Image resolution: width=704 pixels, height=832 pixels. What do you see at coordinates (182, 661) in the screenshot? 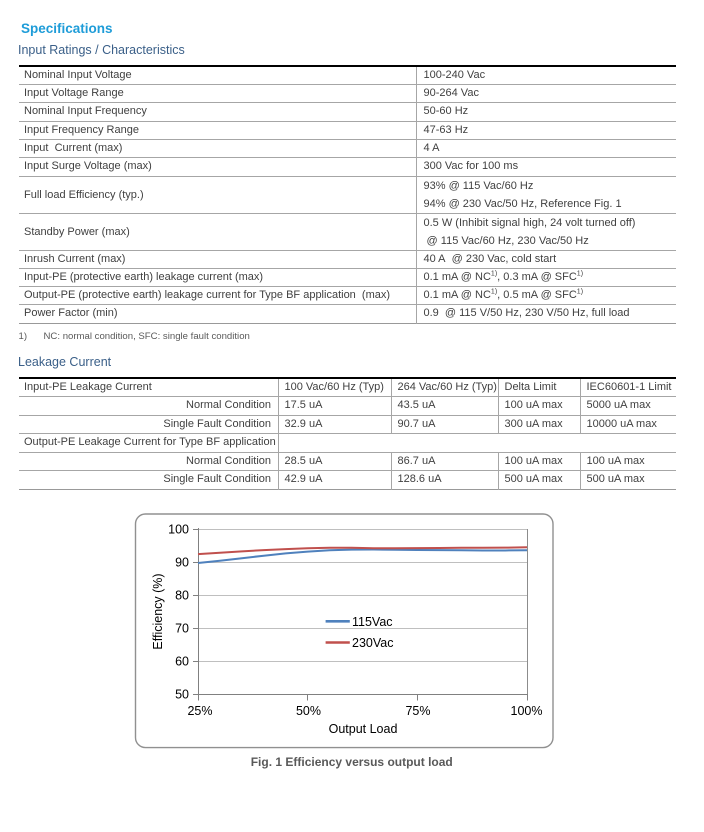
I see `svg-text: 60` at bounding box center [182, 661].